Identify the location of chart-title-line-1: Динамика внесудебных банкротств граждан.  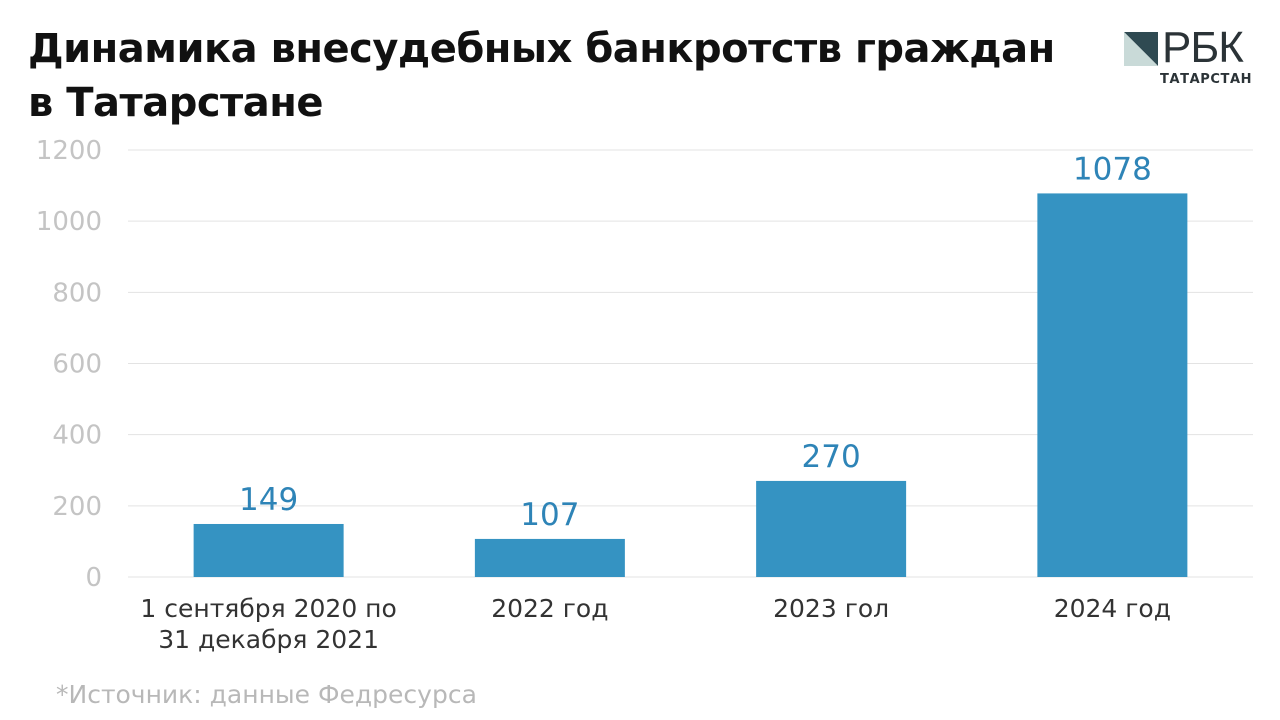
(541, 49).